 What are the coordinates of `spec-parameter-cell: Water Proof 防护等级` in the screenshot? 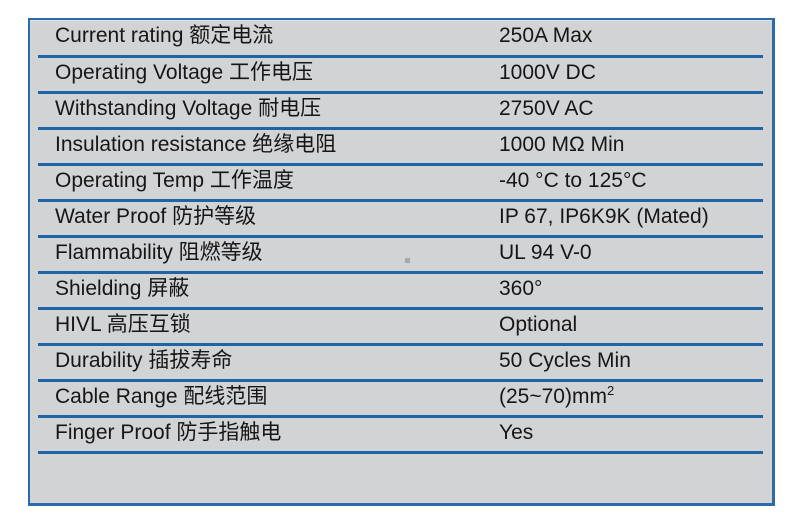 It's located at (264, 219).